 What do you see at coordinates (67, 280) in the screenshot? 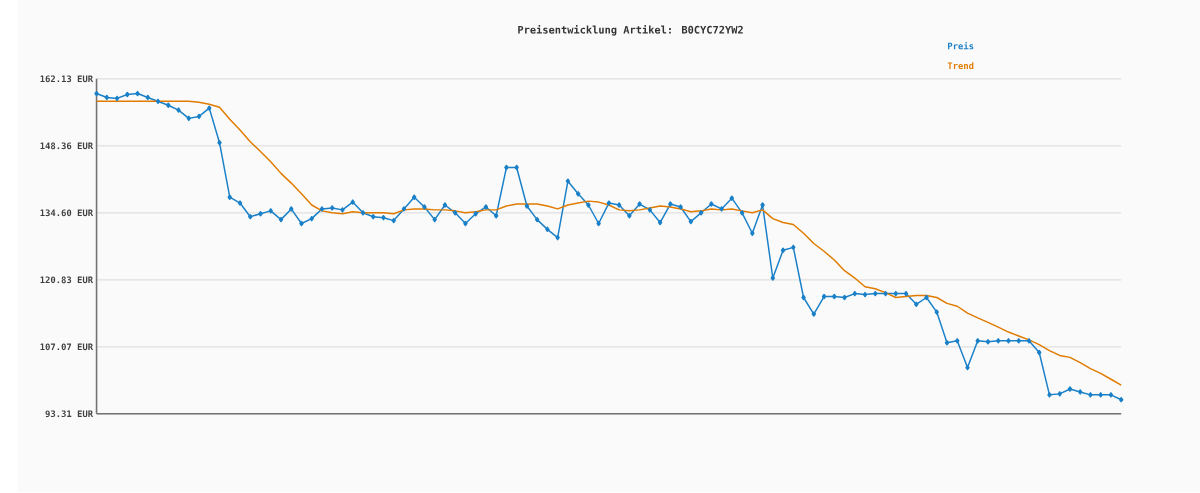
I see `y-tick-label: 120.83 EUR` at bounding box center [67, 280].